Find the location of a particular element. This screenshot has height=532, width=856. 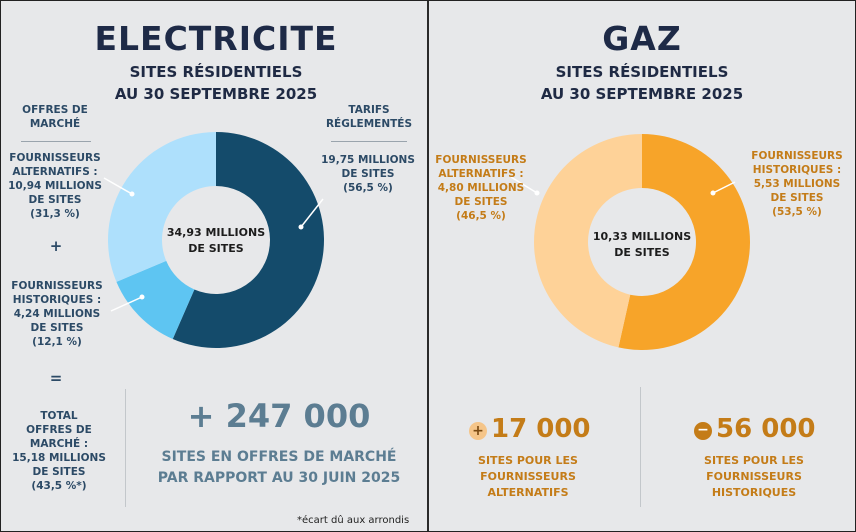

elec-donut-center-label: 34,93 MILLIONS DE SITES is located at coordinates (216, 241).